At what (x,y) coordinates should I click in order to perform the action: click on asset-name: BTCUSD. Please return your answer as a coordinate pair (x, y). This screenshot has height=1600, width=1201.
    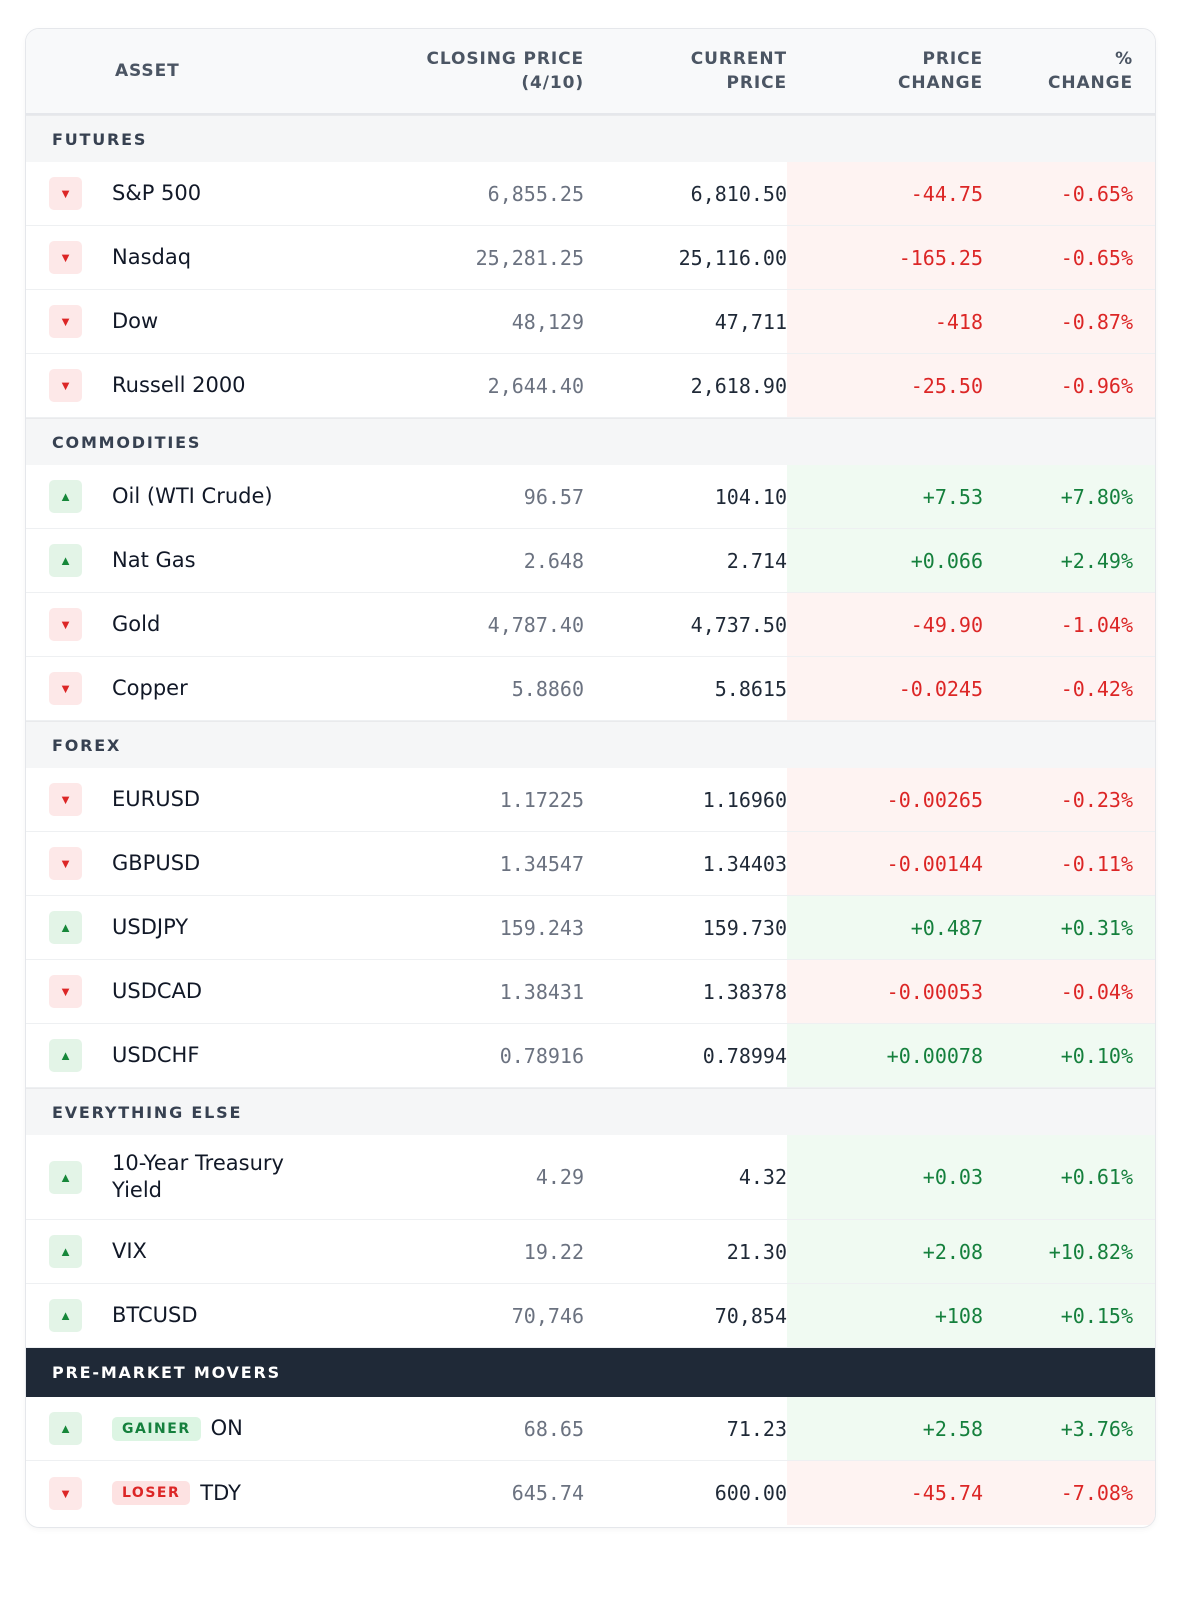
    Looking at the image, I should click on (155, 1315).